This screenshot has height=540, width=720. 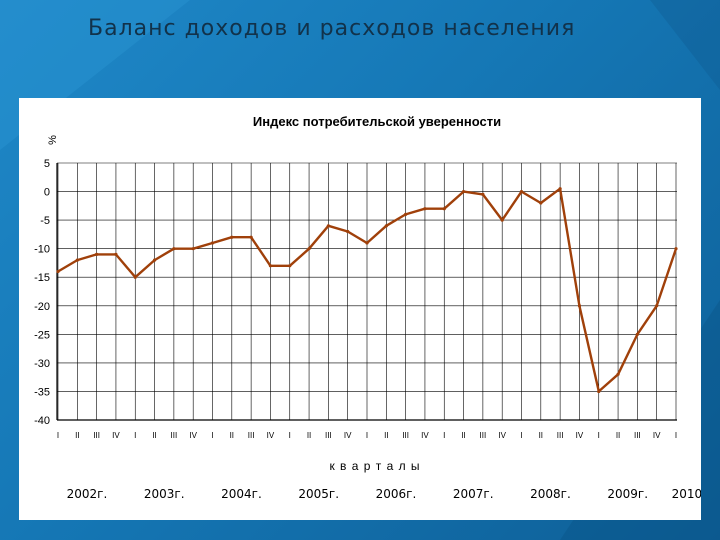 I want to click on y-tick-label: 5, so click(x=47, y=164).